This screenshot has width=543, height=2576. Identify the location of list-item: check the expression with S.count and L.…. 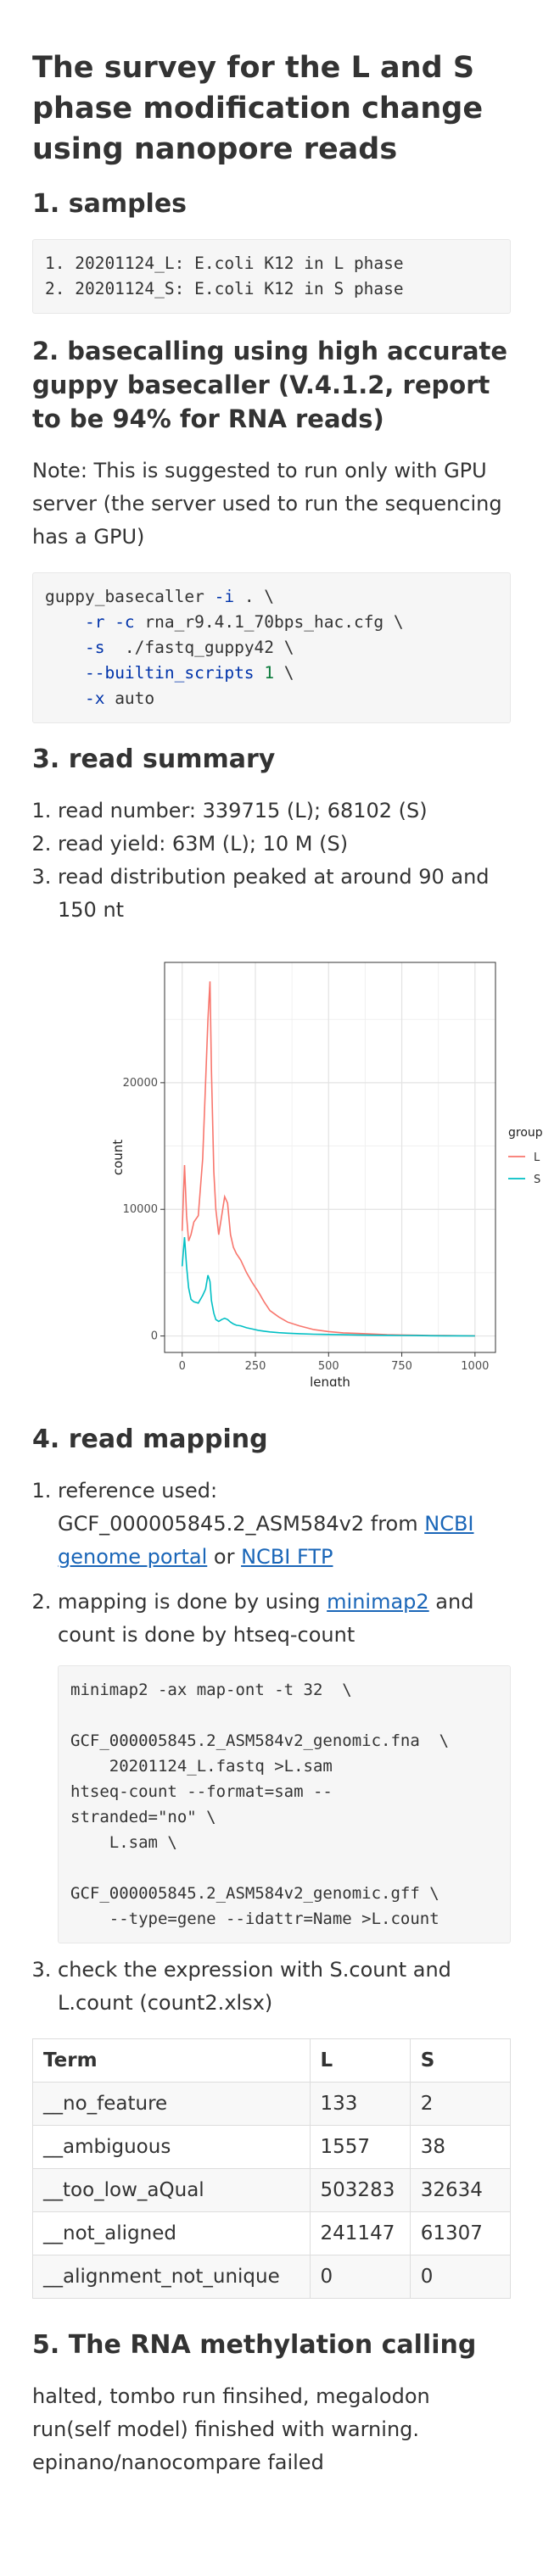
(284, 1987).